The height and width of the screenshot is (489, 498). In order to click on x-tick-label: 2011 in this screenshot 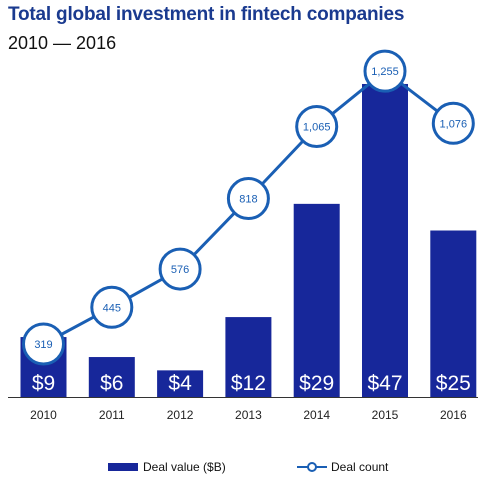, I will do `click(112, 415)`.